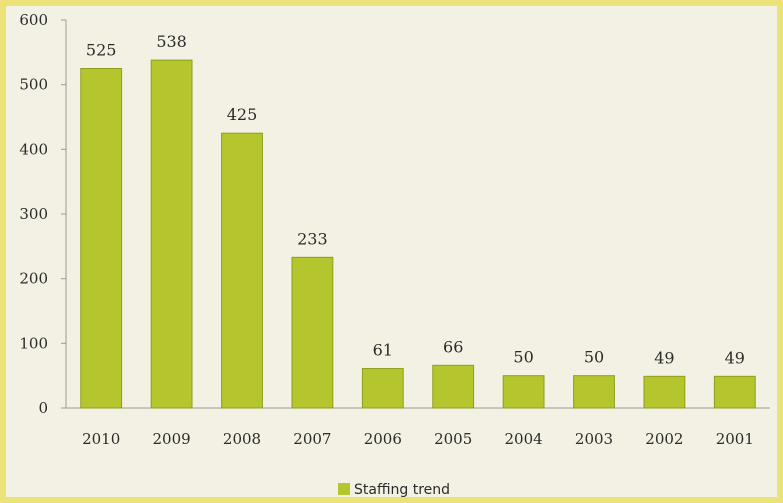  Describe the element at coordinates (523, 357) in the screenshot. I see `data-label-2004: 50` at that location.